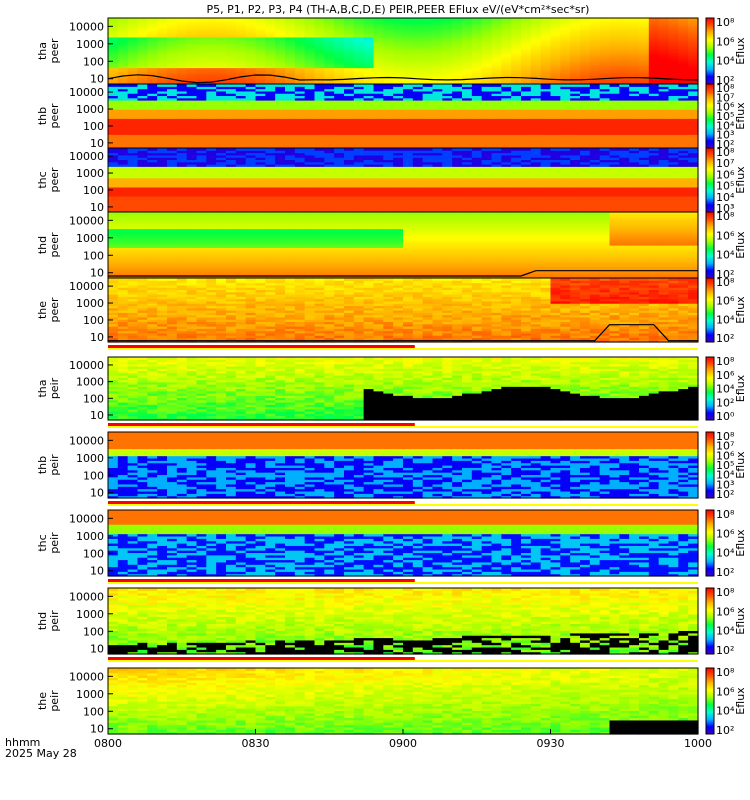 The width and height of the screenshot is (750, 800). What do you see at coordinates (725, 61) in the screenshot?
I see `colorbar-tick-label: 10⁴` at bounding box center [725, 61].